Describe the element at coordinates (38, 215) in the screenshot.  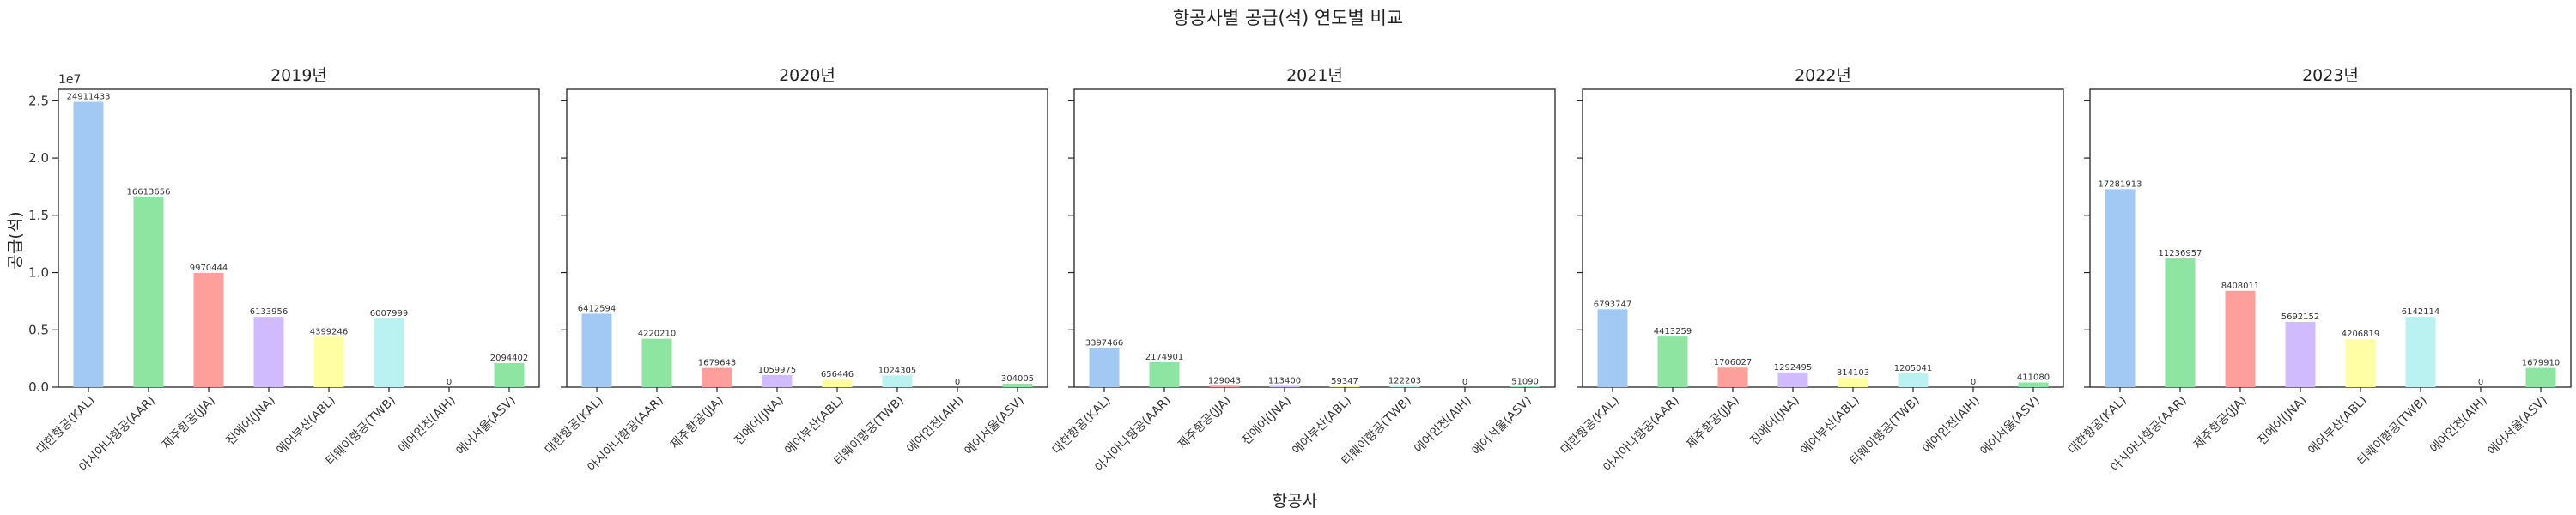
I see `y-tick-label: 1.5` at that location.